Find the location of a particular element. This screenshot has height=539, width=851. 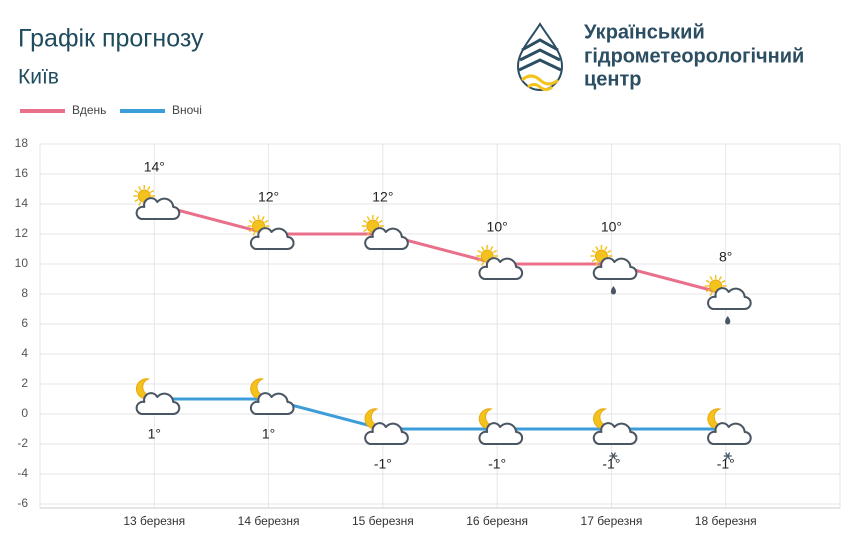

logo-text: гідрометеорологічний is located at coordinates (694, 56).